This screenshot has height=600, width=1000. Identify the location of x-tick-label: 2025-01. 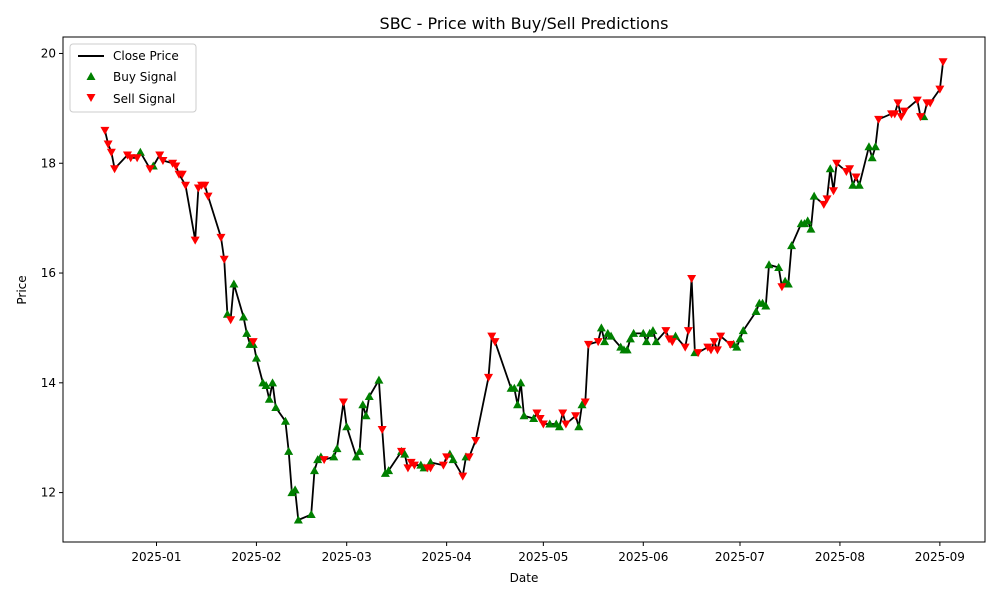
(156, 557).